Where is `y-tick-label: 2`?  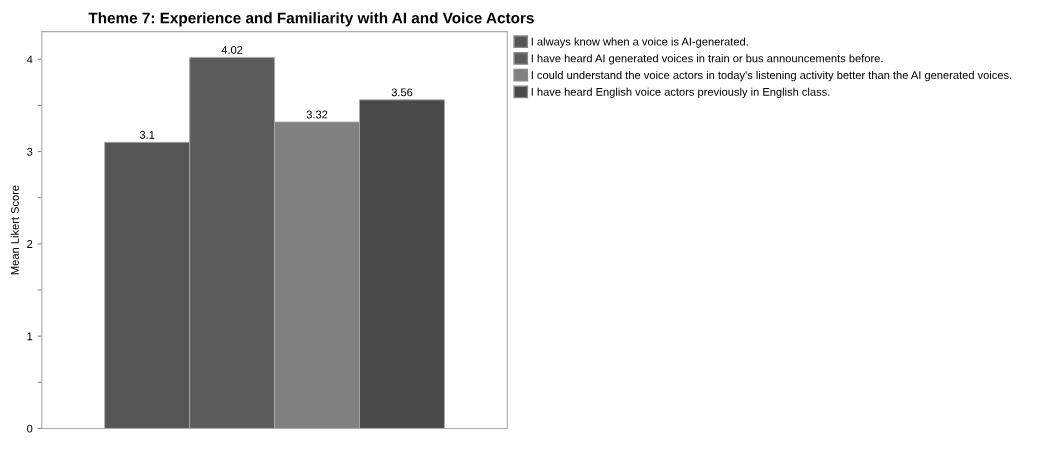
y-tick-label: 2 is located at coordinates (30, 244).